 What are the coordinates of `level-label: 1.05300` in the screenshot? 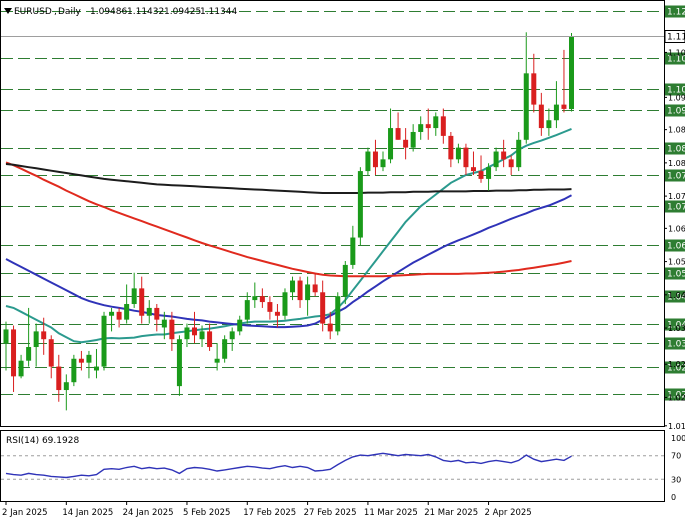 It's located at (676, 275).